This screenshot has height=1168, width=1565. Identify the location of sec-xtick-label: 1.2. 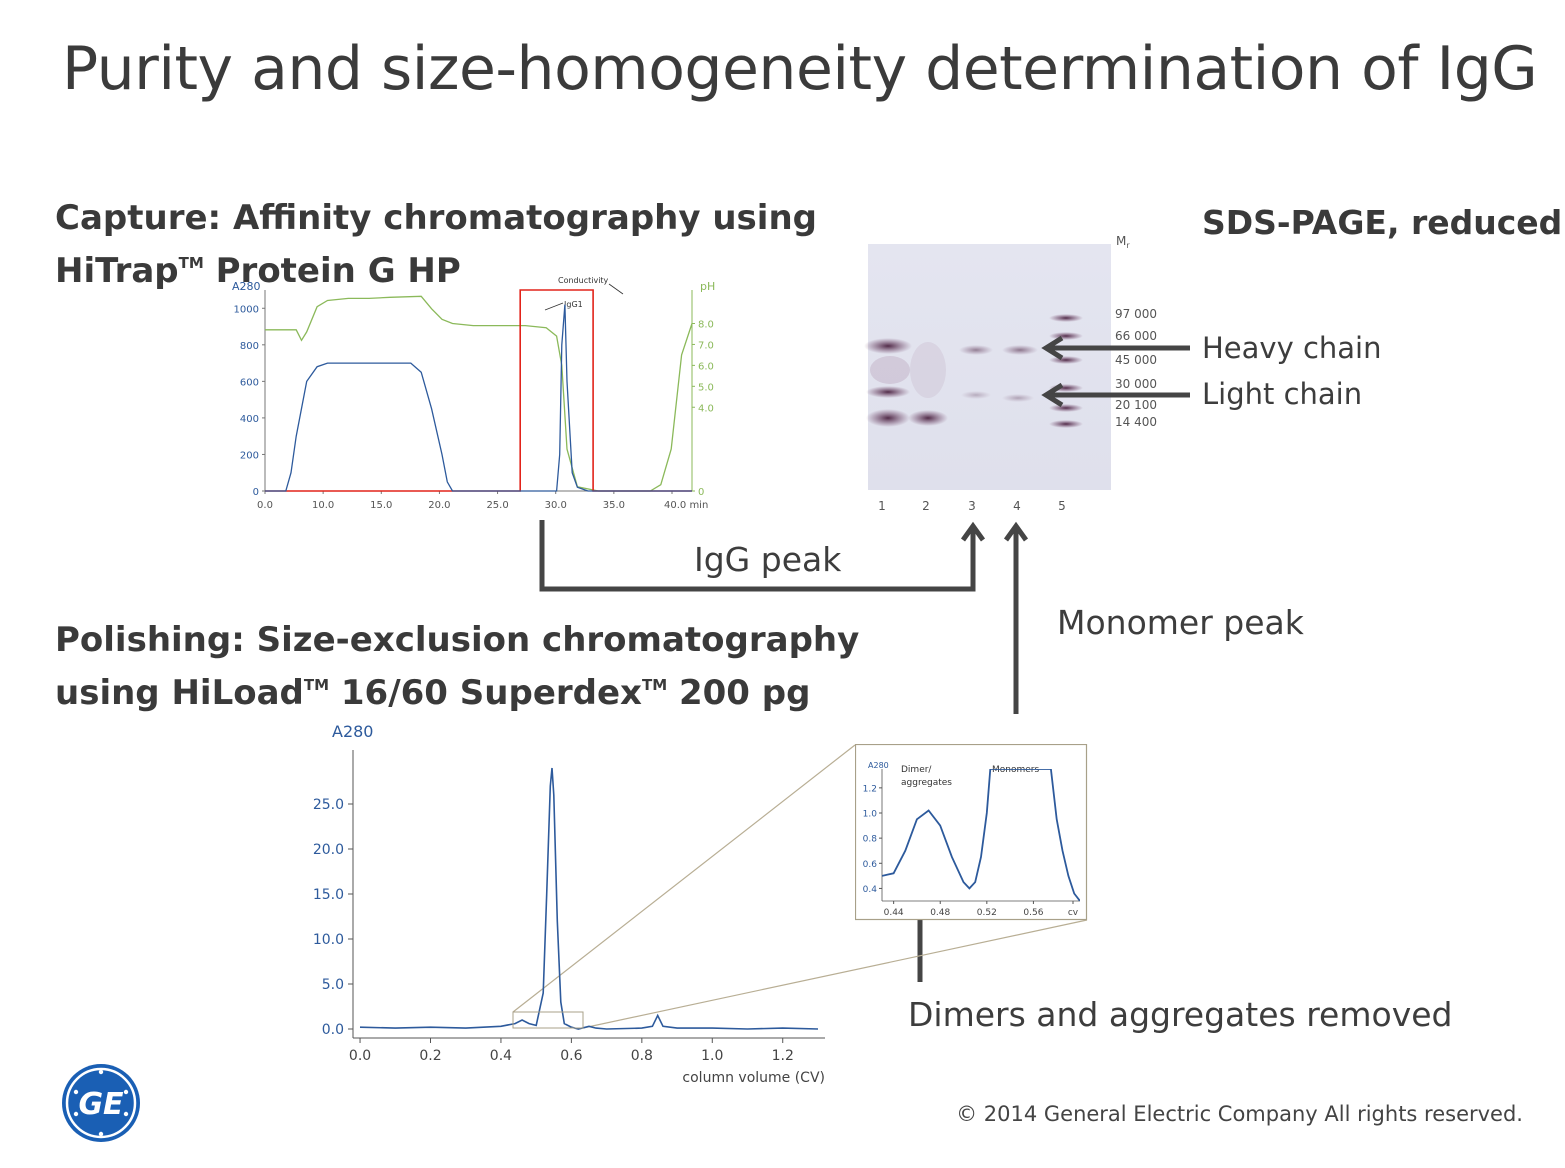
(783, 1056).